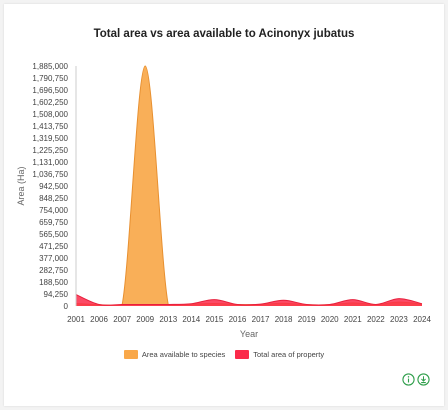 This screenshot has width=448, height=410. I want to click on y-tick-label: 1,696,500, so click(50, 90).